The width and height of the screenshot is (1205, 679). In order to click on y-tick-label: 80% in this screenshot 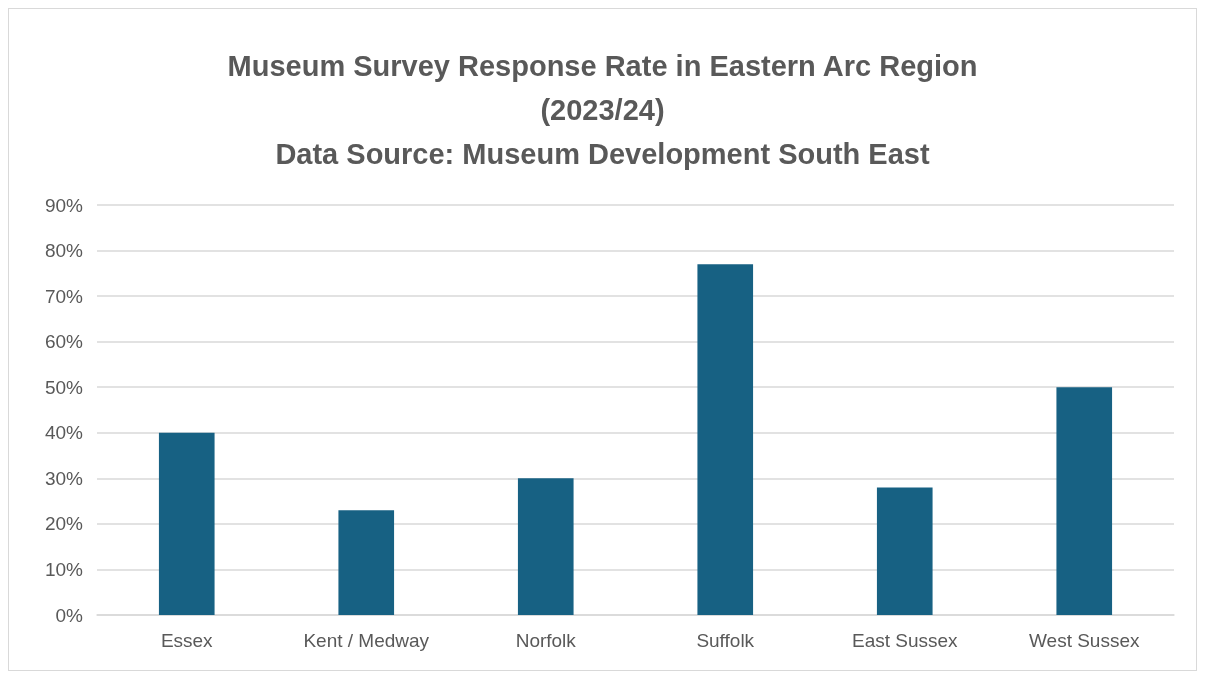, I will do `click(64, 251)`.